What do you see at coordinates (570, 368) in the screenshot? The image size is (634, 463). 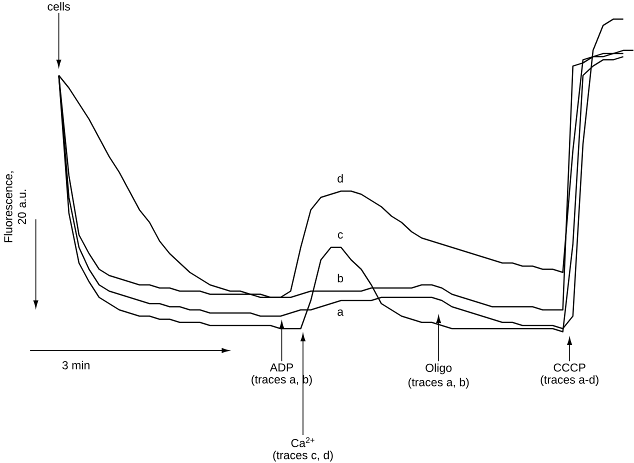 I see `text: CCCP` at bounding box center [570, 368].